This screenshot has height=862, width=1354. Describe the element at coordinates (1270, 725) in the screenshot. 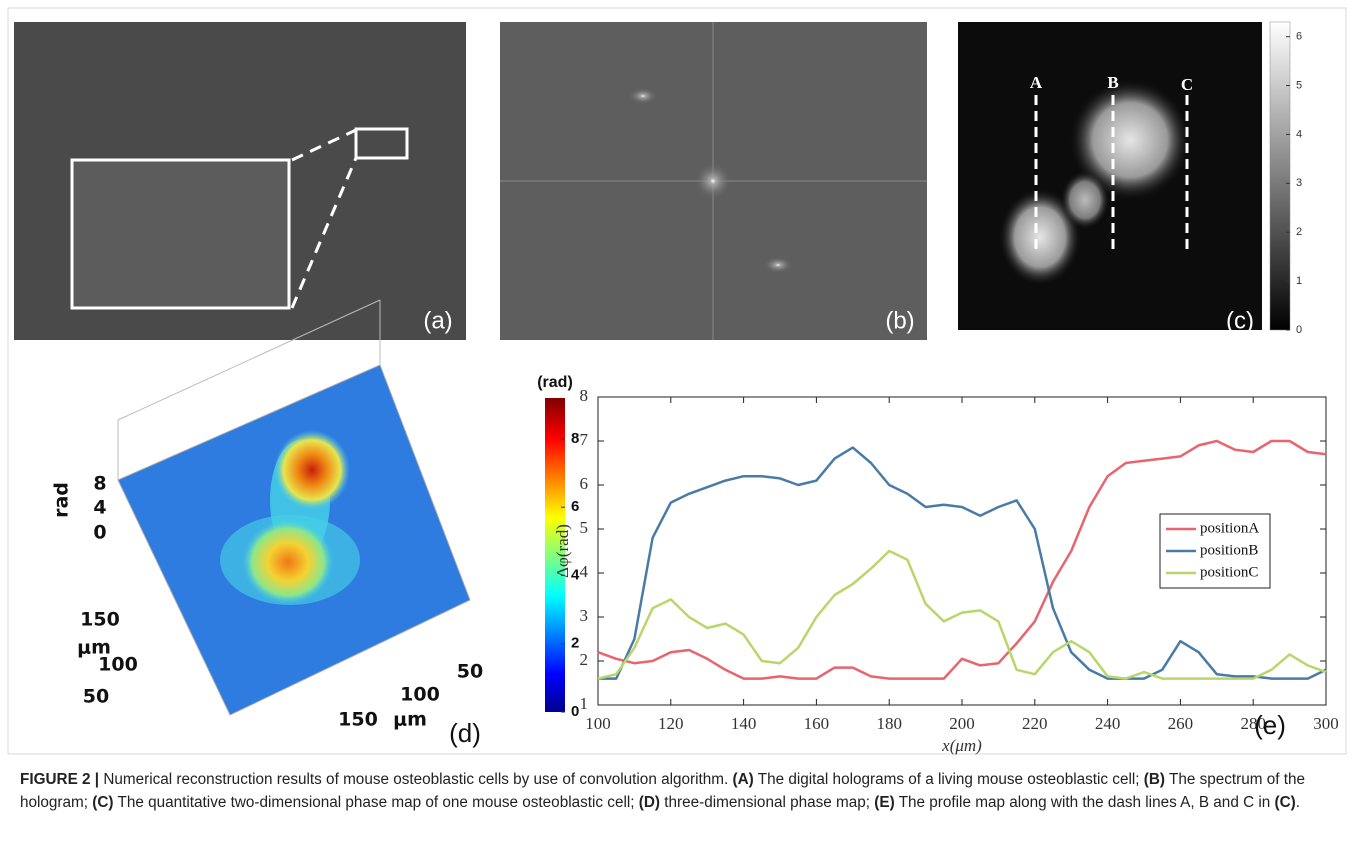

I see `panel-label: (e)` at that location.